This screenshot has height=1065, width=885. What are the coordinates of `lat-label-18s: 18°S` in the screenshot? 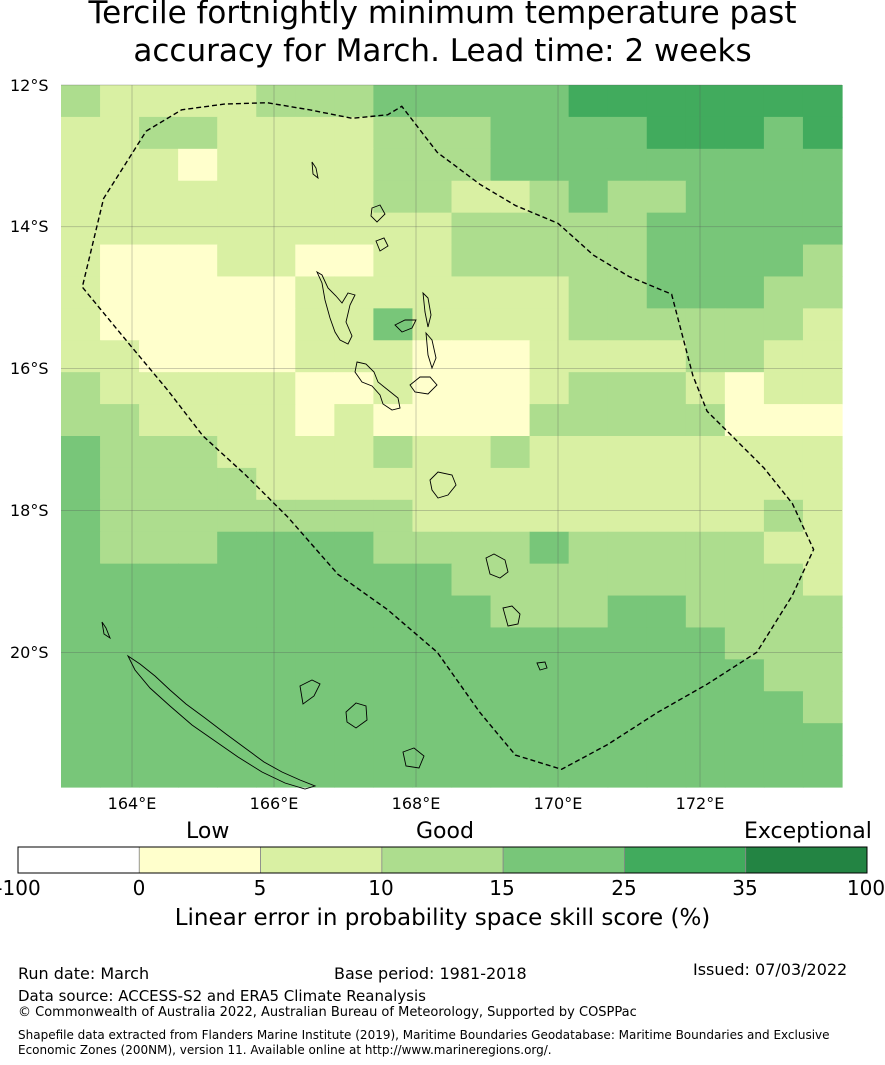 It's located at (29, 510).